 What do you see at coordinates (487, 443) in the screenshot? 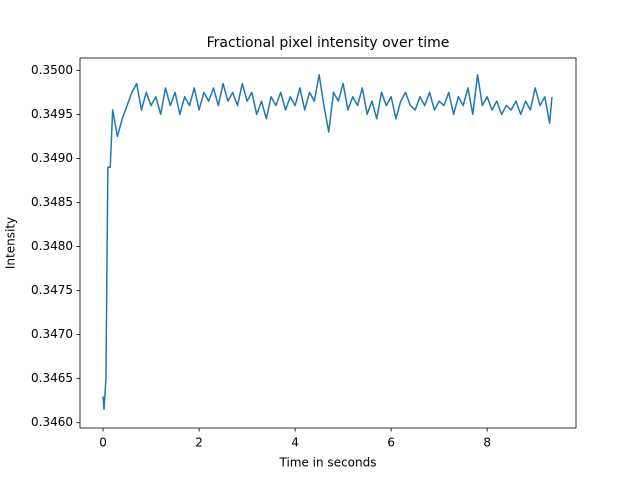
I see `x-tick-label: 8` at bounding box center [487, 443].